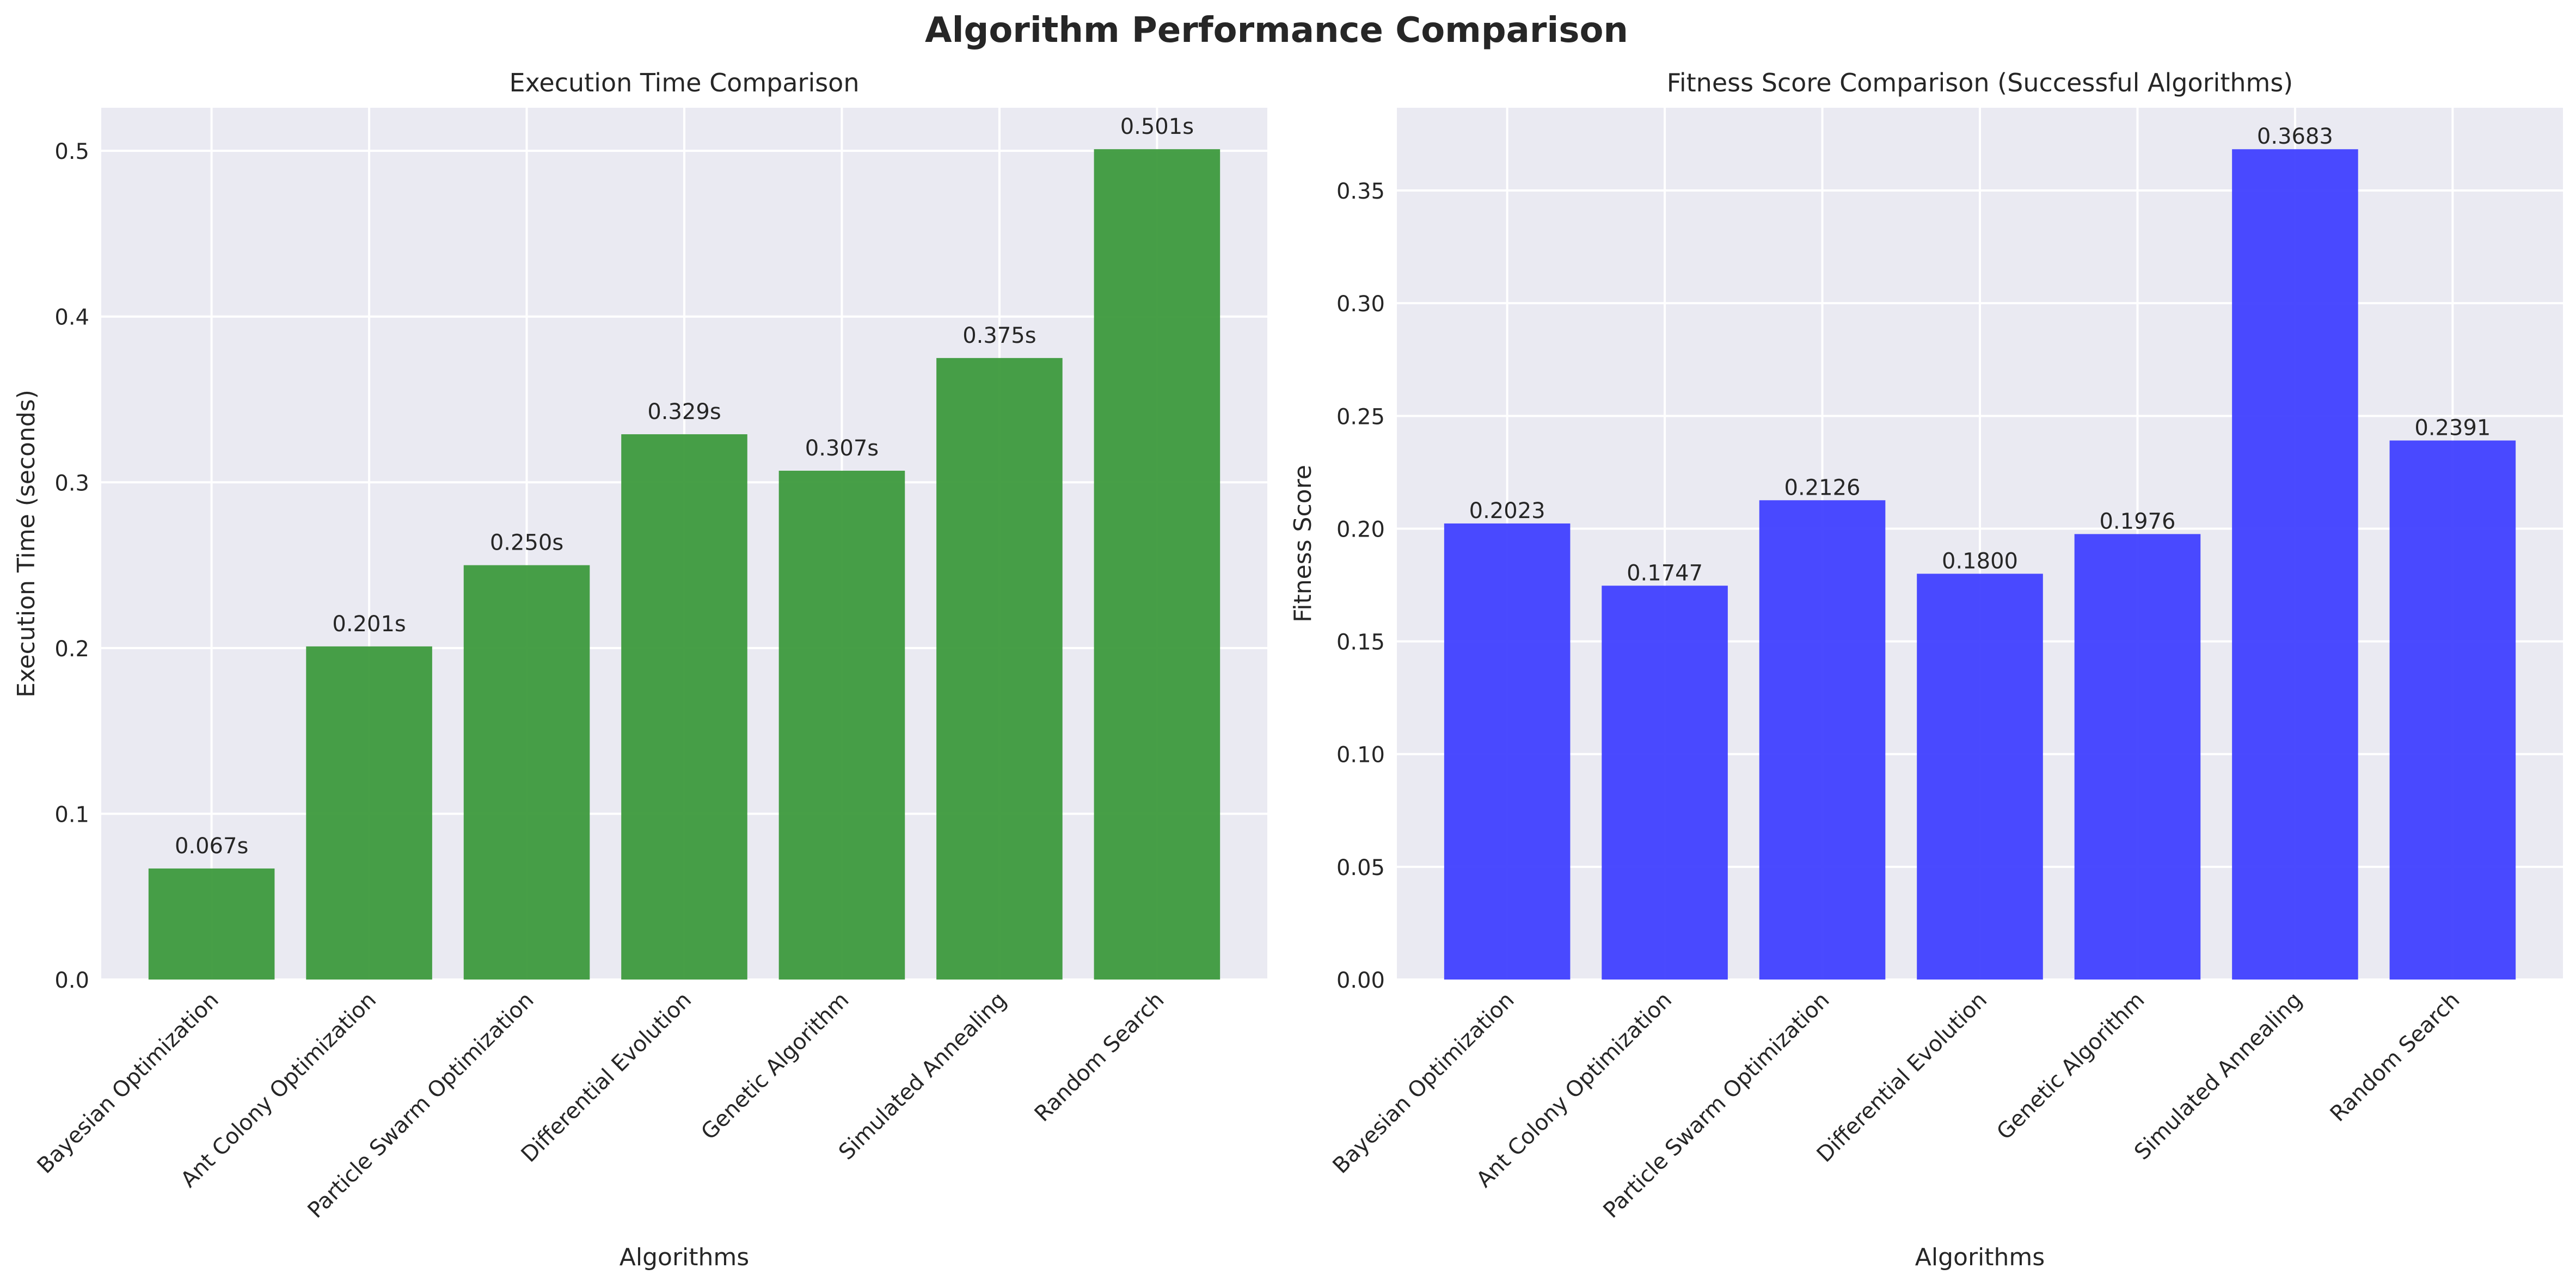  Describe the element at coordinates (1360, 304) in the screenshot. I see `fitness-score-y-tick-label: 0.30` at that location.